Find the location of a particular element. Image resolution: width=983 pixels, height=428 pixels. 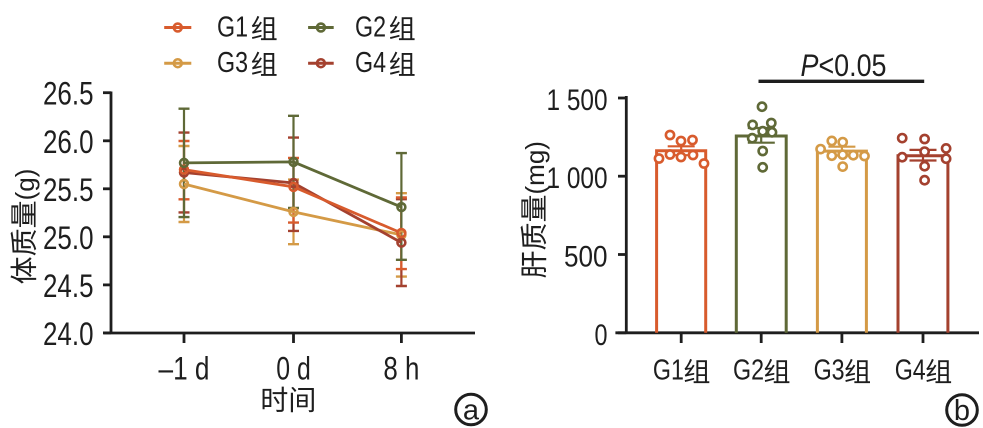

svg-text: 1 000 is located at coordinates (577, 178).